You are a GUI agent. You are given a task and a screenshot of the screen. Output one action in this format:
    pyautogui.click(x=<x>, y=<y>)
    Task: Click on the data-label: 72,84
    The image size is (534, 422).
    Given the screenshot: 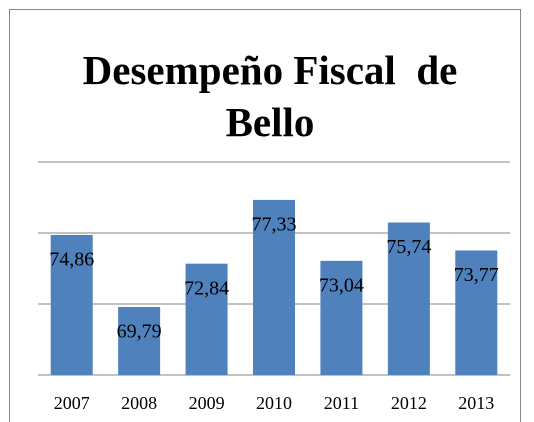 What is the action you would take?
    pyautogui.click(x=206, y=288)
    